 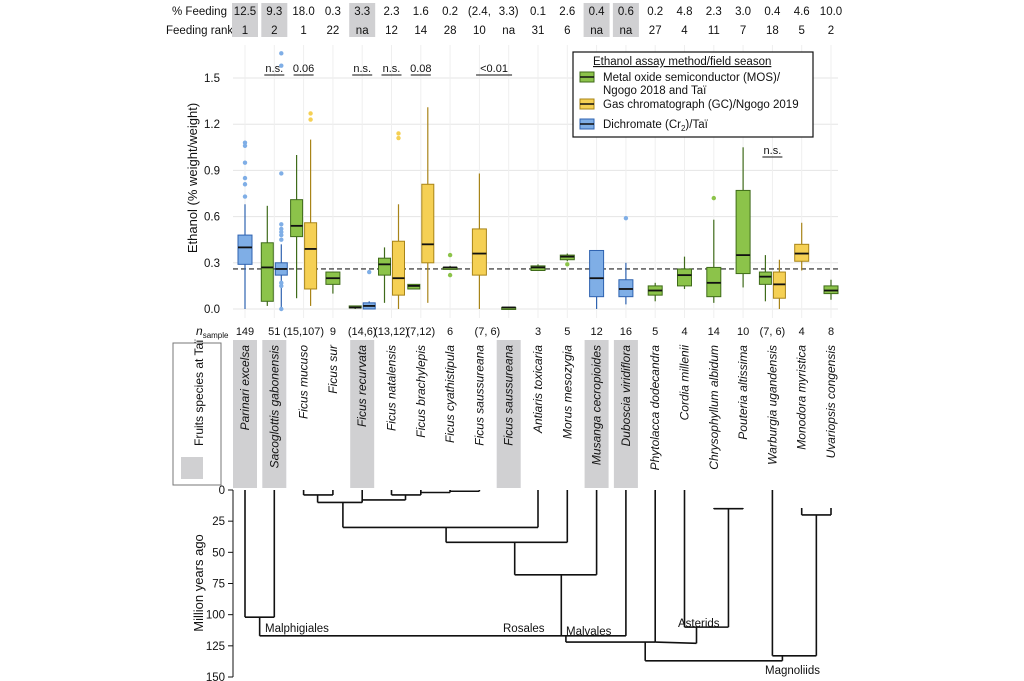 I want to click on legend-label-cr: Dichromate (Cr2)/Taï, so click(x=656, y=126).